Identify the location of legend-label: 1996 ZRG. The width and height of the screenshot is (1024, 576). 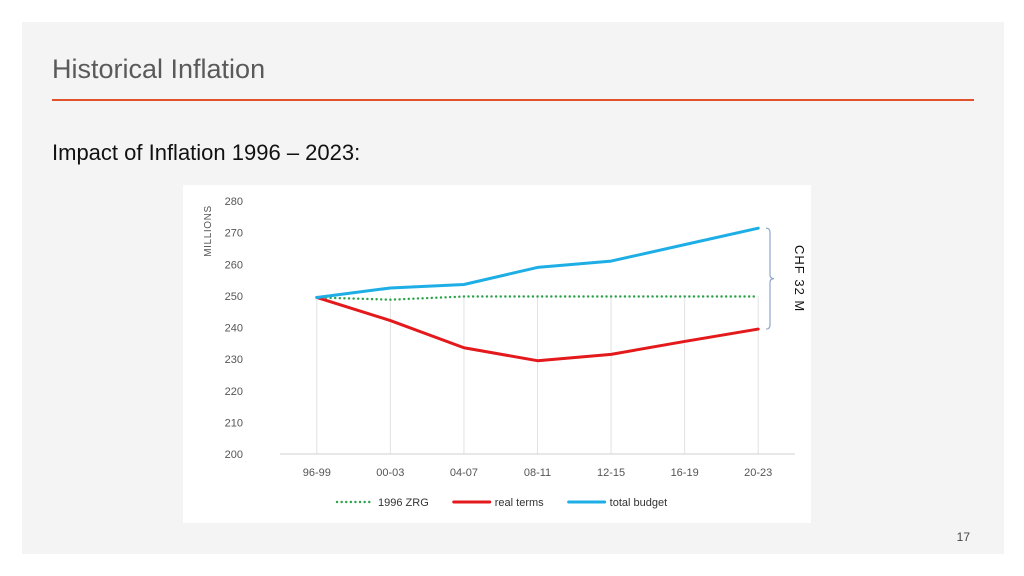
(403, 503).